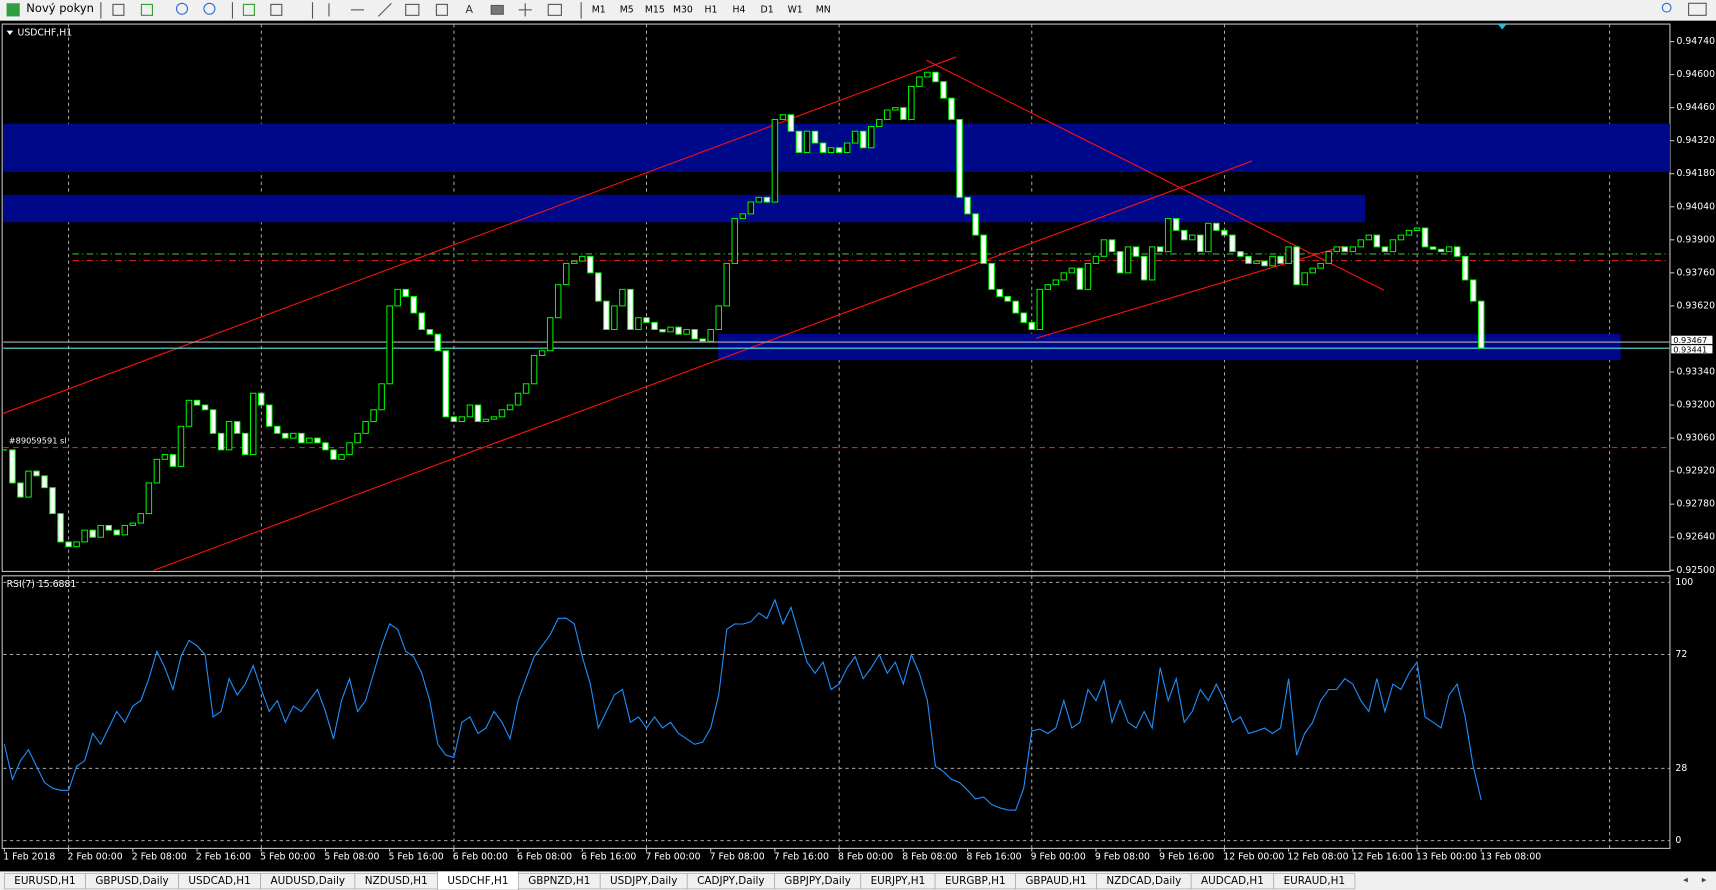 The height and width of the screenshot is (890, 1716). Describe the element at coordinates (477, 881) in the screenshot. I see `tab-label: USDCHF,H1` at that location.